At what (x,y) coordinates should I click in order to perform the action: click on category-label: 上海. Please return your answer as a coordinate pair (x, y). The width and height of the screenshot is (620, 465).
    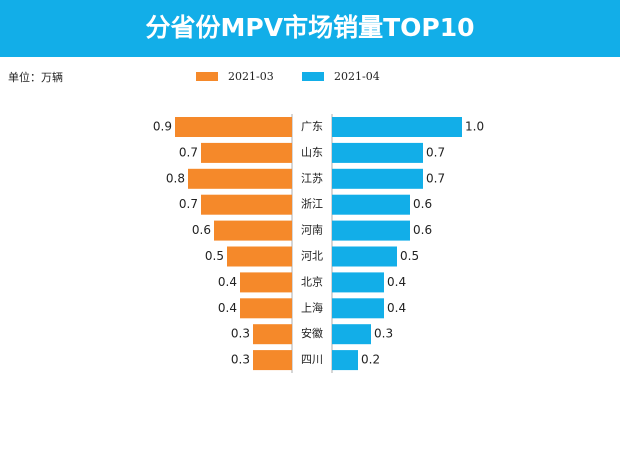
    Looking at the image, I should click on (312, 307).